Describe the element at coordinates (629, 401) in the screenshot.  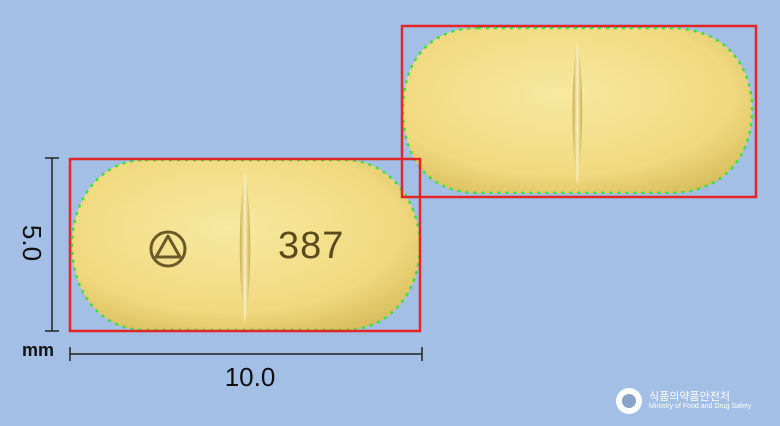
I see `agency-logo-icon` at that location.